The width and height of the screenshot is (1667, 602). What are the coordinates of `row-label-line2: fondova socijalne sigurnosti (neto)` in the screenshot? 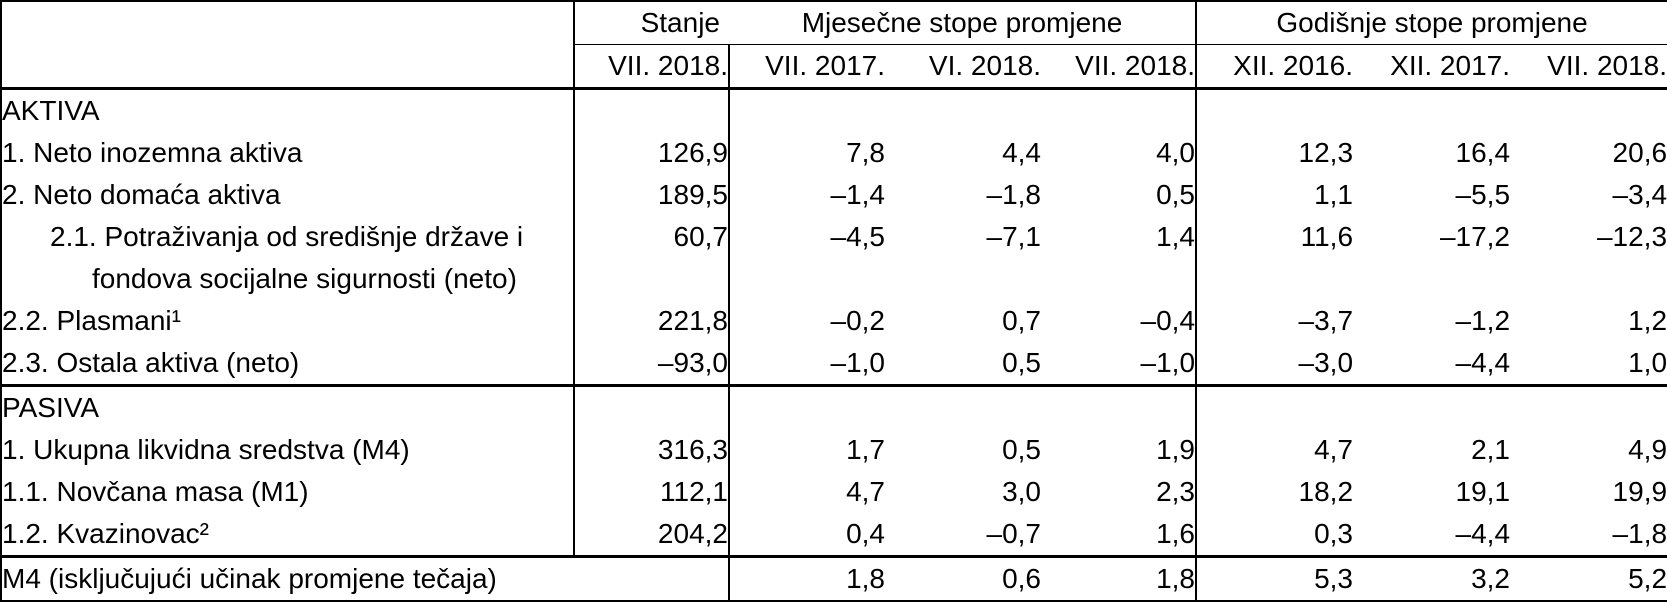 It's located at (304, 278).